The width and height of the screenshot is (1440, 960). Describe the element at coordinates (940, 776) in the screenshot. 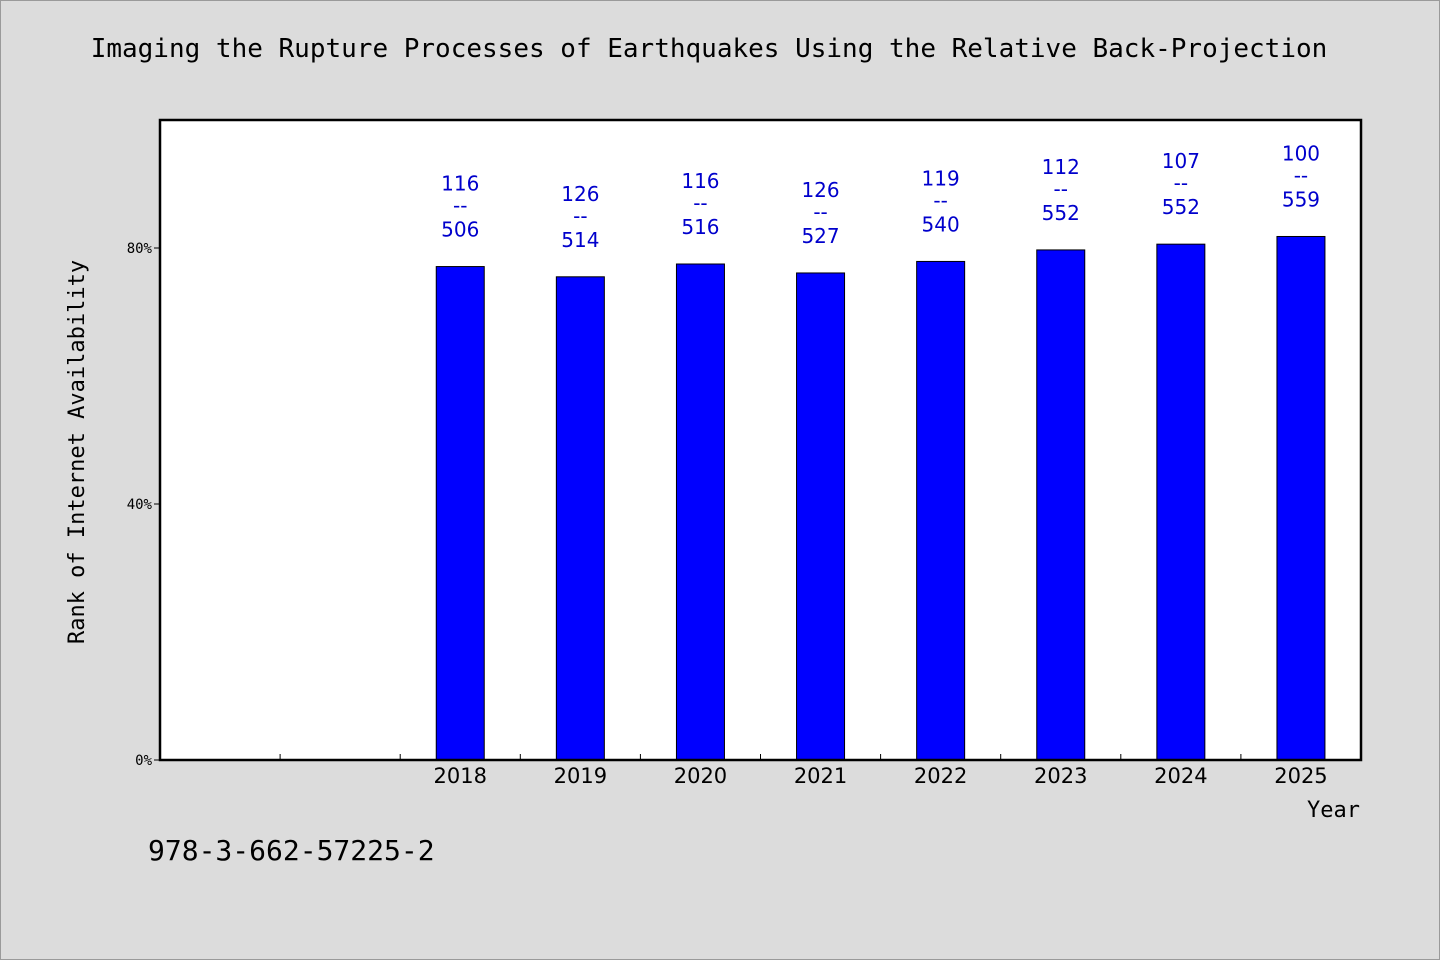

I see `x-tick-label: 2022` at that location.